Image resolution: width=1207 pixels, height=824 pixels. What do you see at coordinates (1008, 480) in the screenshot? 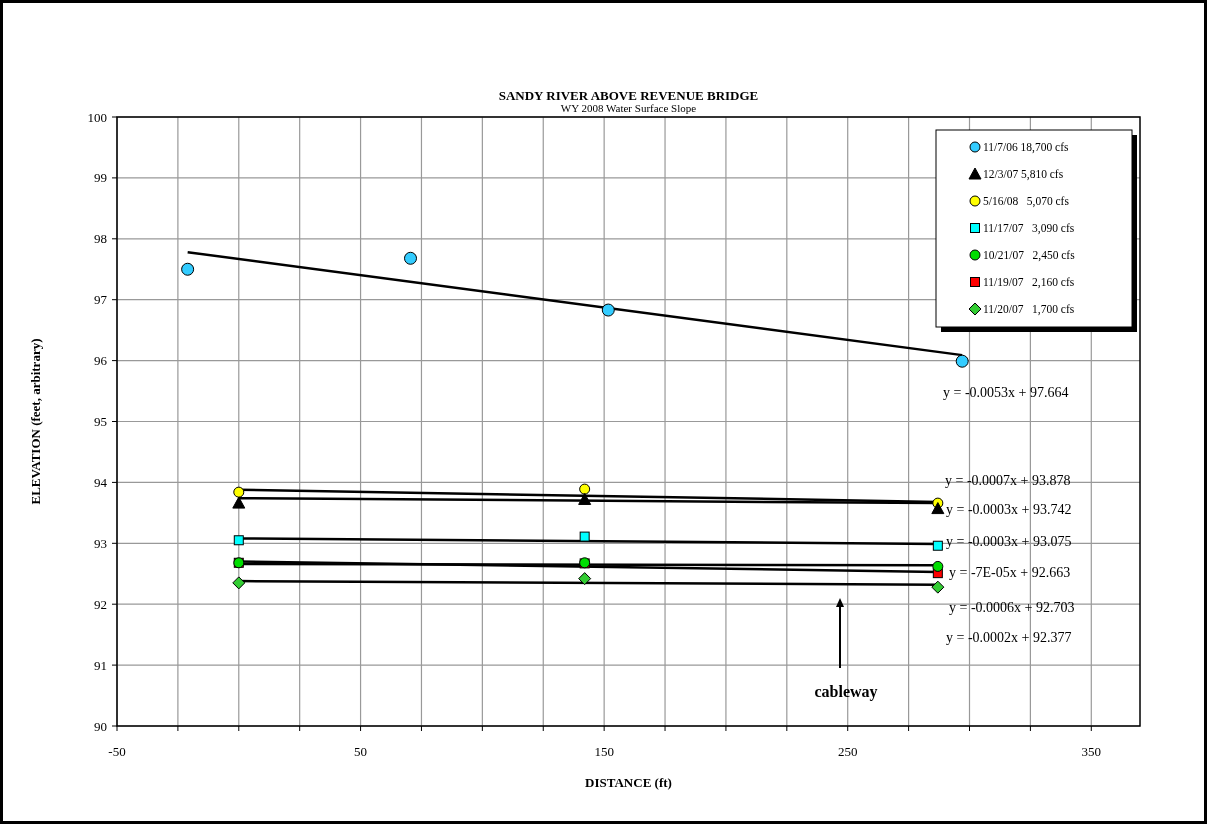
I see `annotation: y = -0.0007x + 93.878` at bounding box center [1008, 480].